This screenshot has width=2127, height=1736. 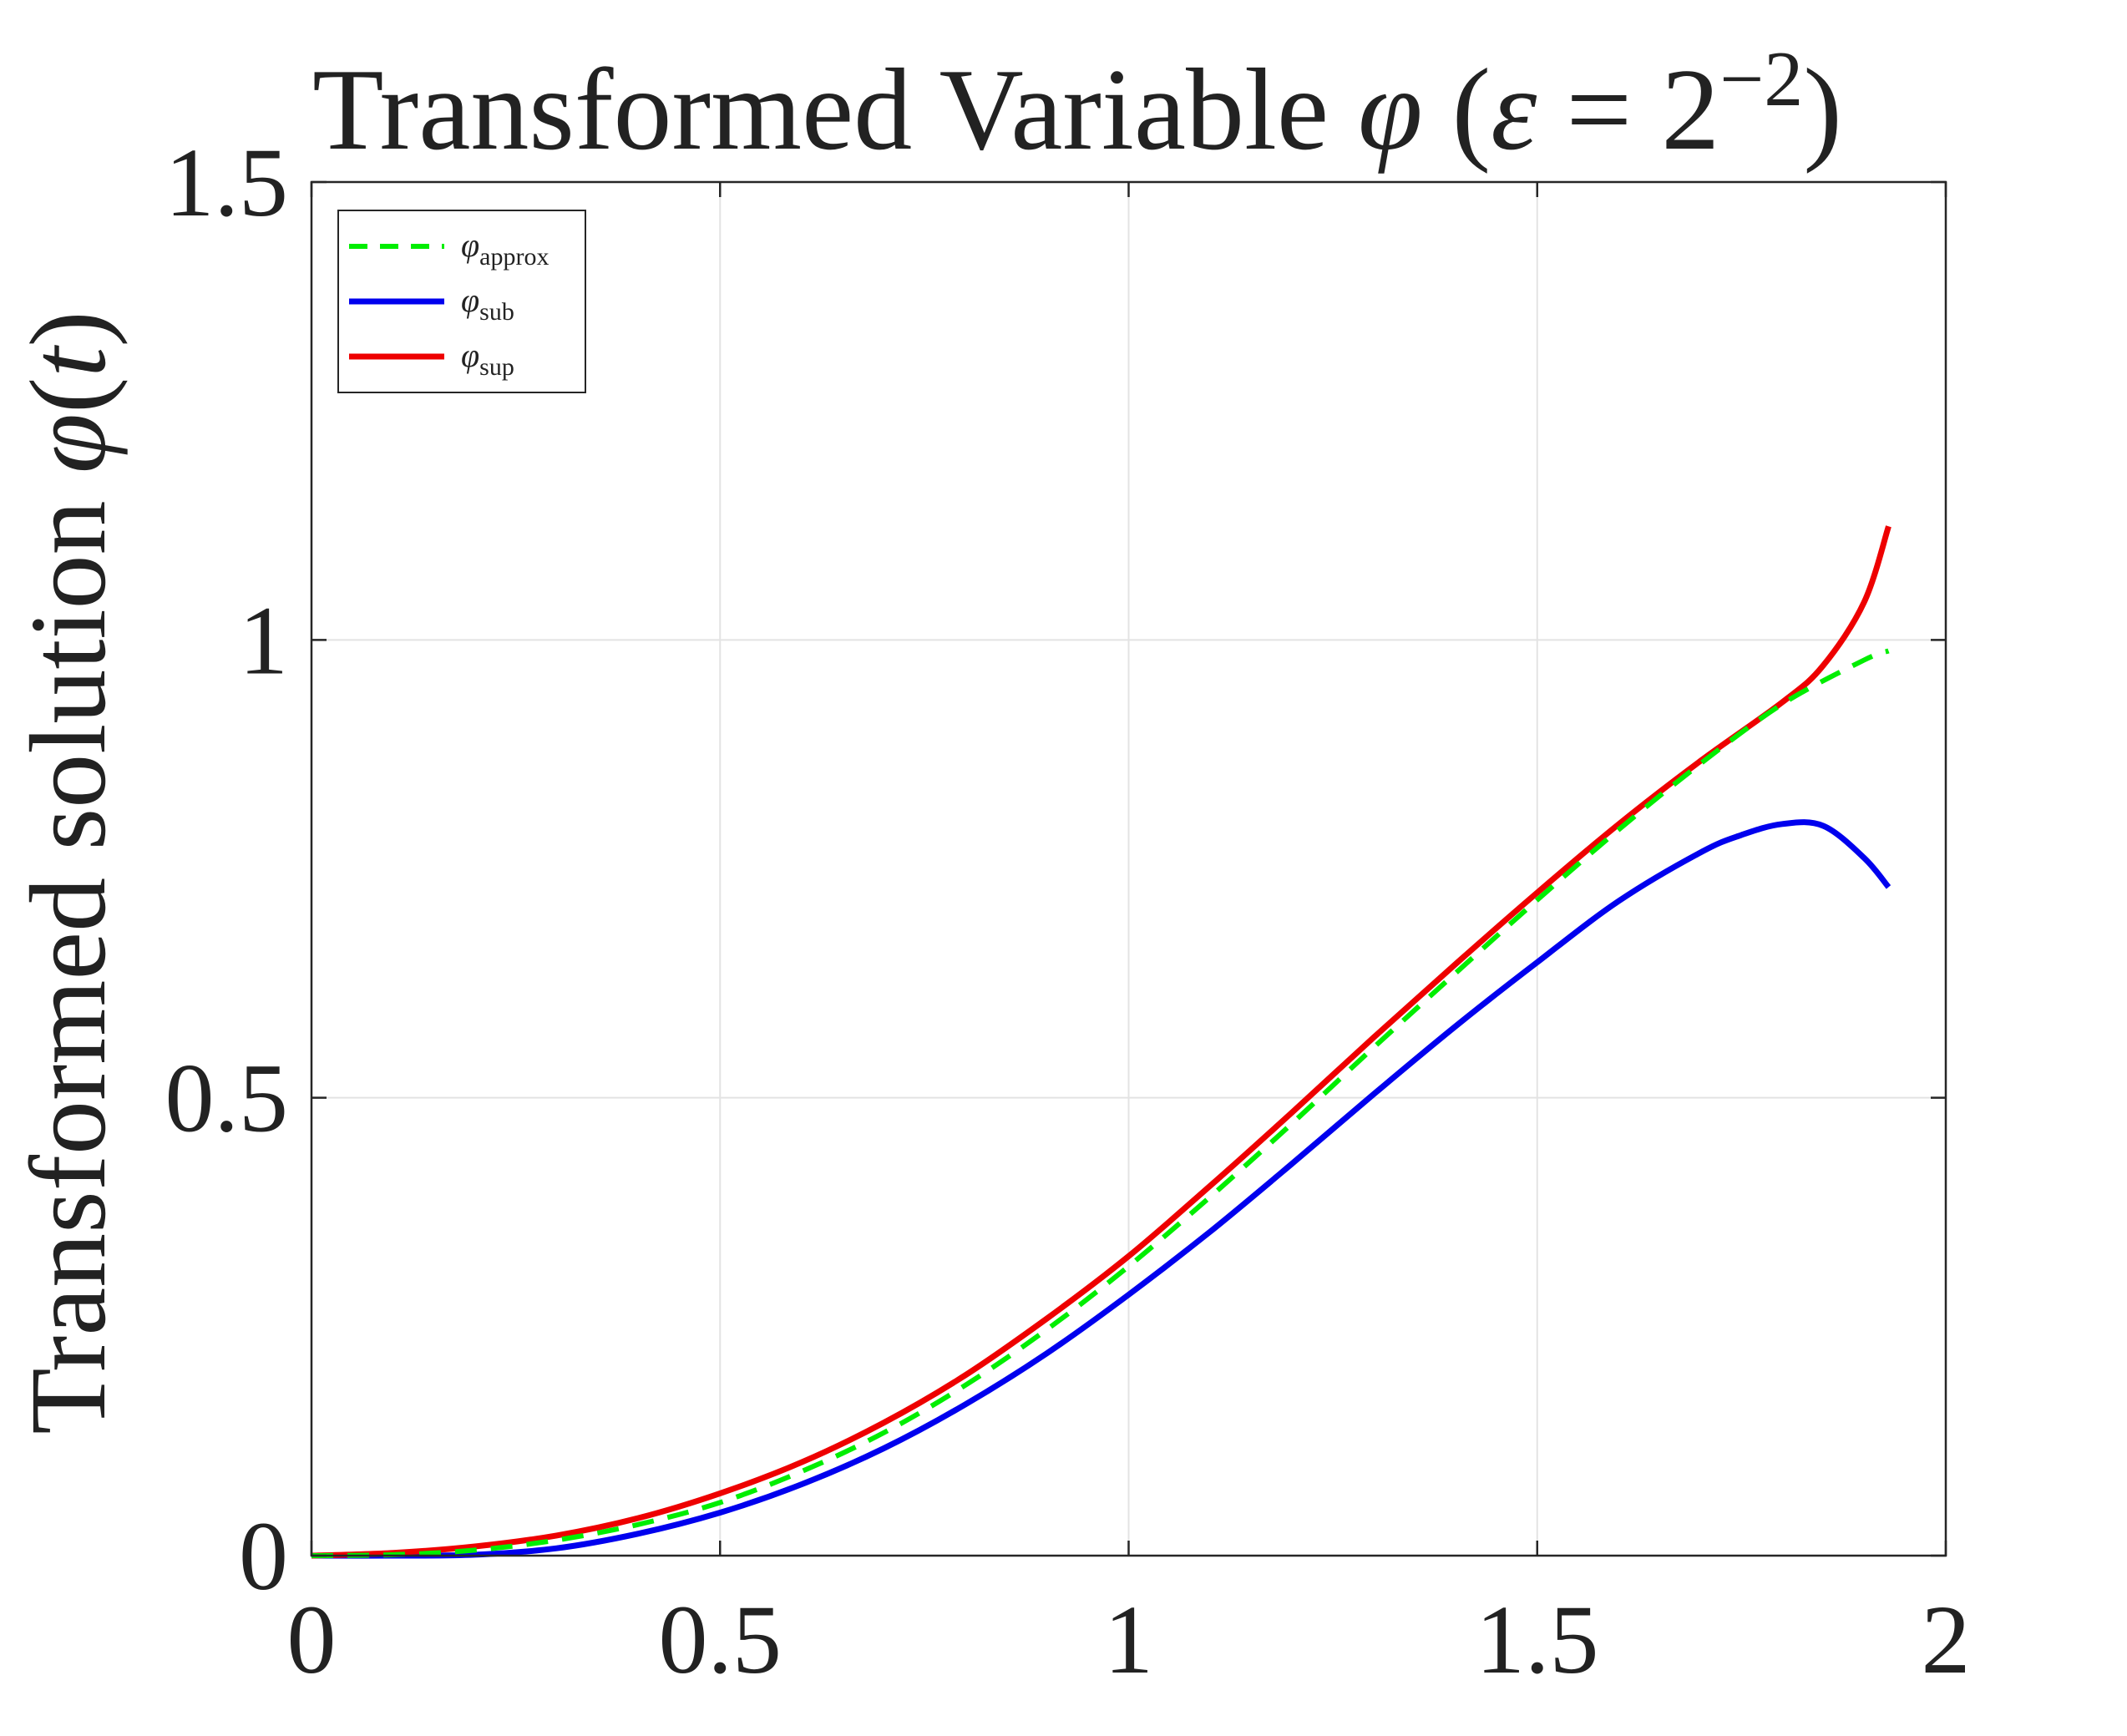 What do you see at coordinates (1822, 110) in the screenshot?
I see `title-paren-close: )` at bounding box center [1822, 110].